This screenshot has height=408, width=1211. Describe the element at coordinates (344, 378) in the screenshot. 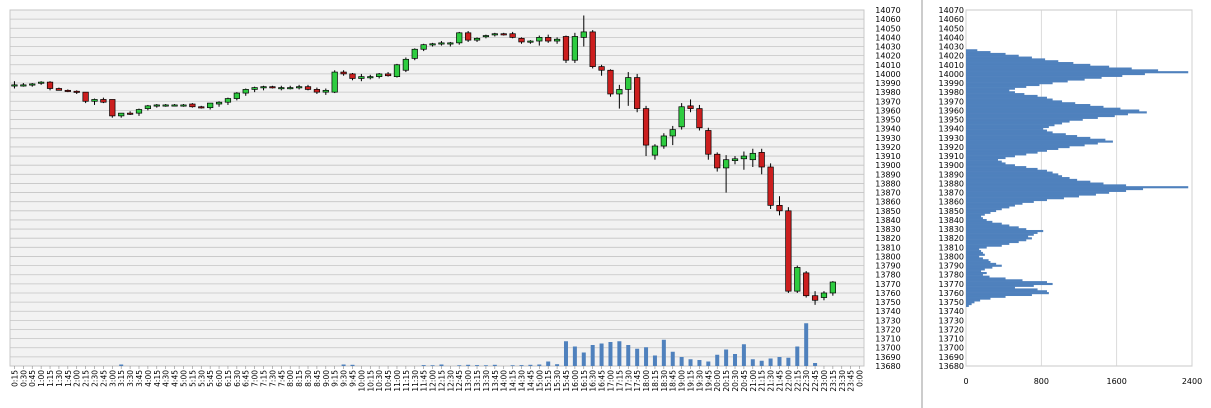

I see `time-tick-label: 9:30` at that location.